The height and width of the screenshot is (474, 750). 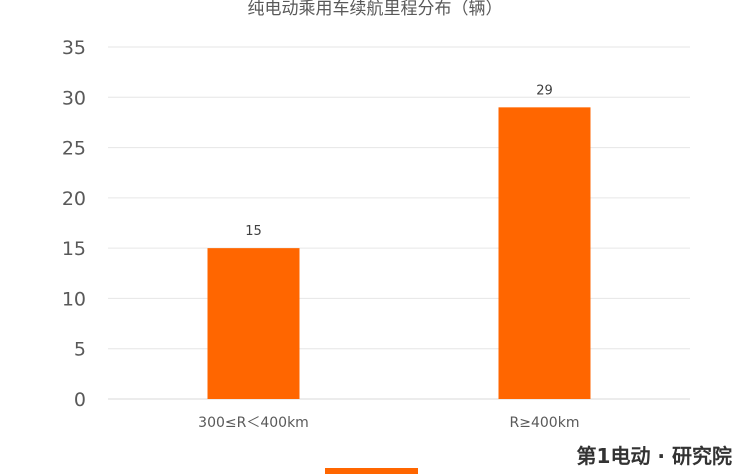 What do you see at coordinates (74, 249) in the screenshot?
I see `y-tick-label: 15` at bounding box center [74, 249].